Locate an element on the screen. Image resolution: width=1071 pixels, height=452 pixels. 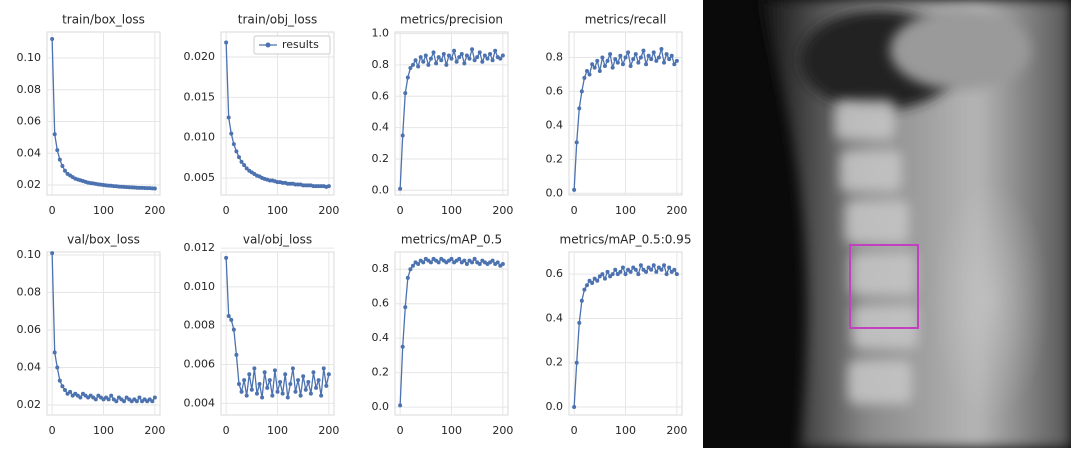
chart-title: metrics/recall is located at coordinates (626, 20).